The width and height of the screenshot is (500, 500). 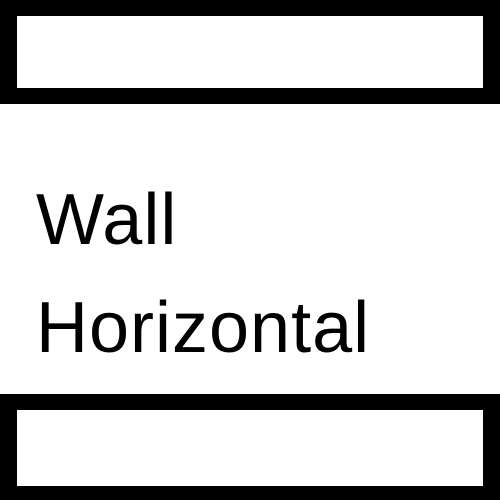 What do you see at coordinates (107, 220) in the screenshot?
I see `tile-label-line-1: Wall` at bounding box center [107, 220].